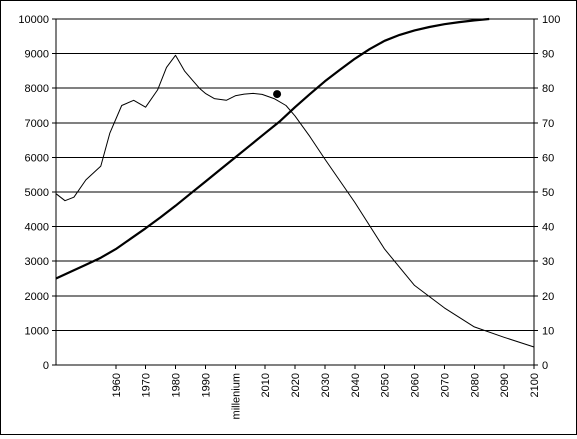 This screenshot has height=439, width=577. I want to click on x-tick-label: 2100, so click(535, 385).